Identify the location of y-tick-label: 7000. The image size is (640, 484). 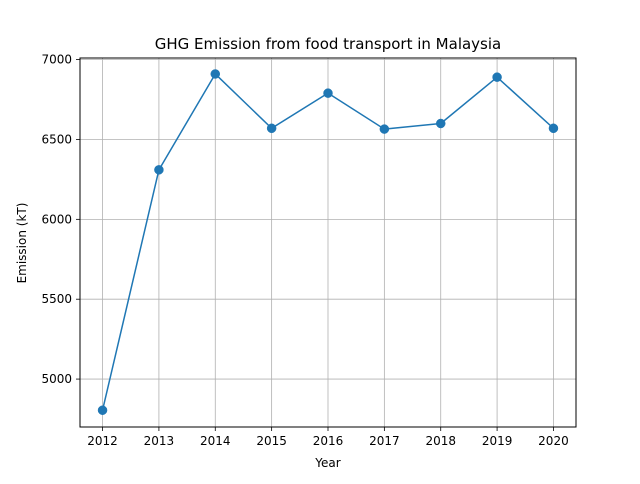
(56, 60).